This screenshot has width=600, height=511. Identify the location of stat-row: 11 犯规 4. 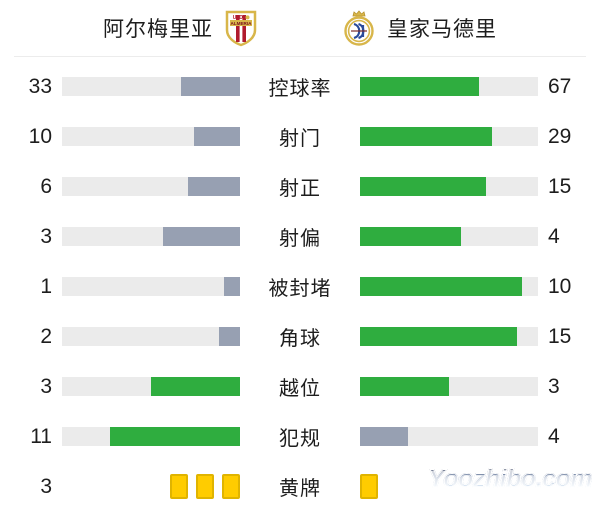
(300, 436).